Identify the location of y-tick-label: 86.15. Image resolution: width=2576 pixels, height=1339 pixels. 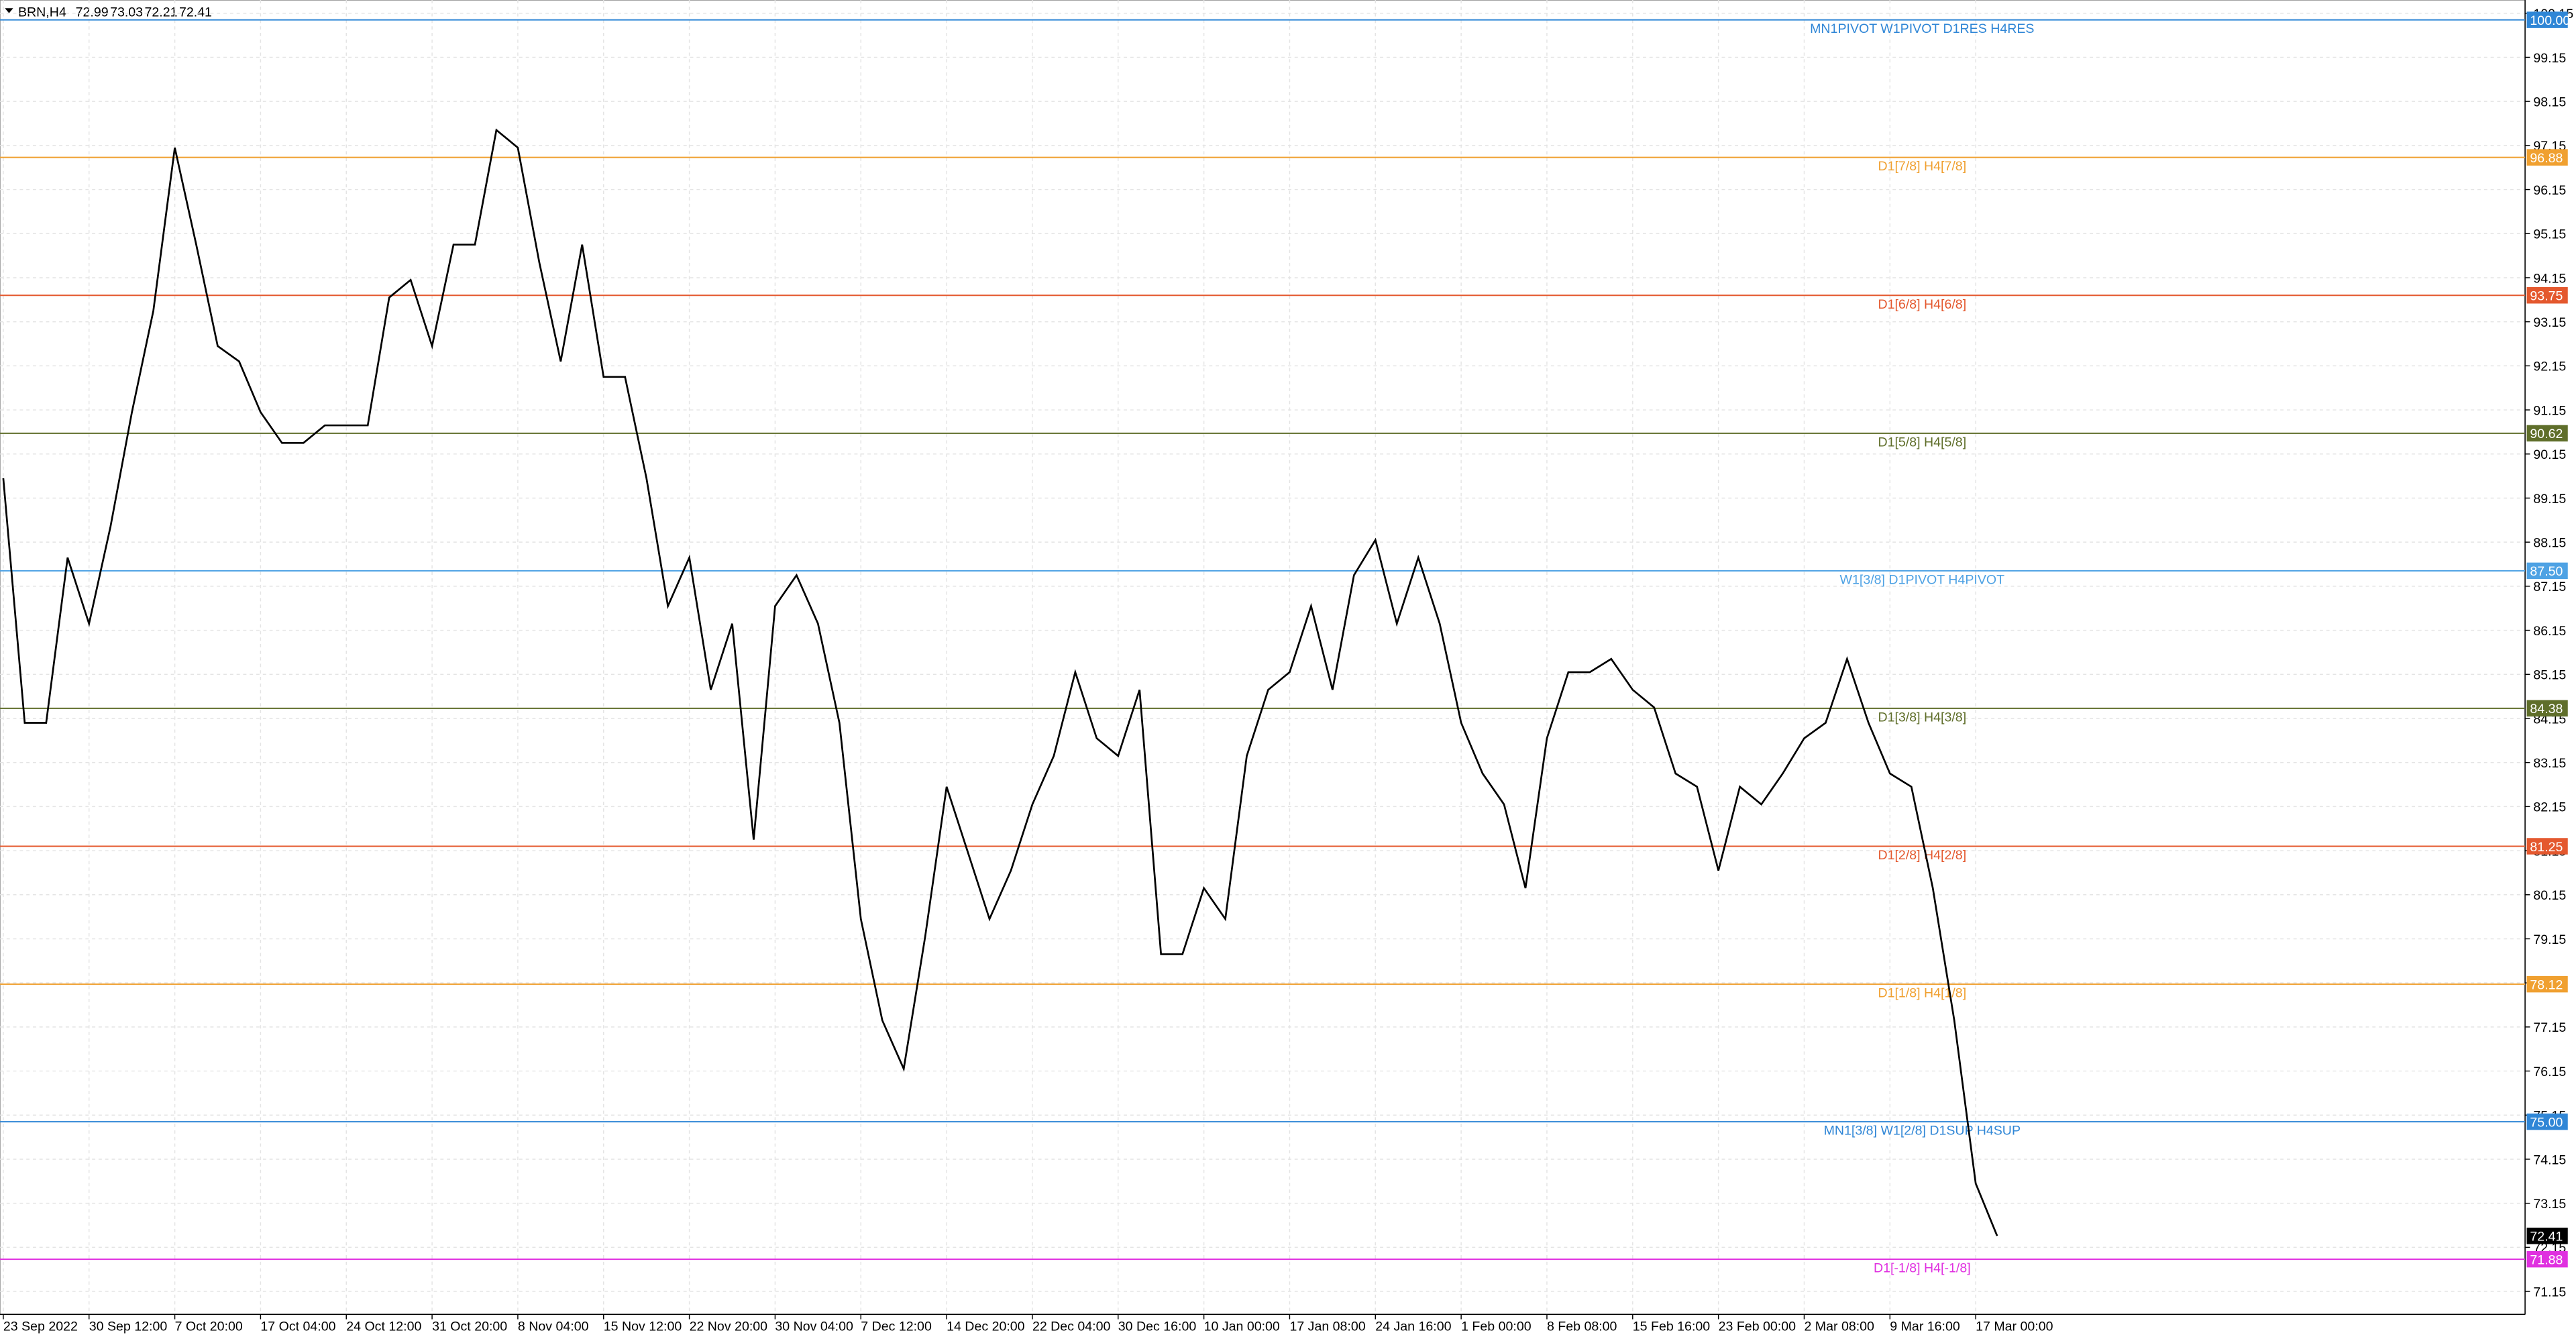
(2549, 631).